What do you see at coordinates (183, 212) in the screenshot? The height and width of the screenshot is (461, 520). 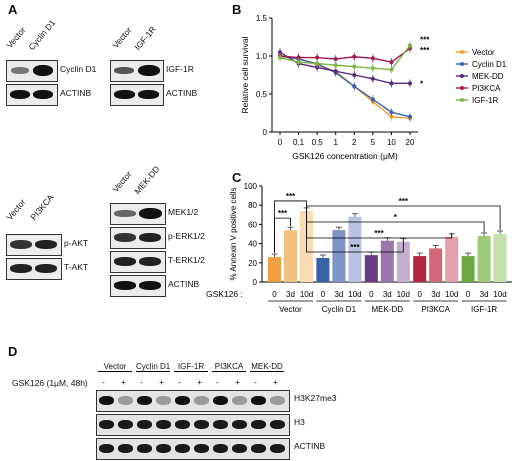 I see `row-label: MEK1/2` at bounding box center [183, 212].